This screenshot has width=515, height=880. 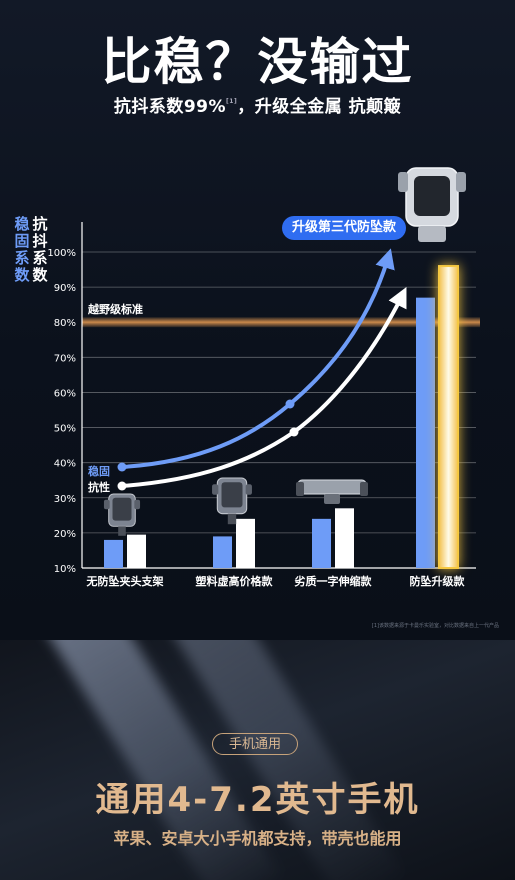 What do you see at coordinates (22, 241) in the screenshot?
I see `y-axis-label-char: 固` at bounding box center [22, 241].